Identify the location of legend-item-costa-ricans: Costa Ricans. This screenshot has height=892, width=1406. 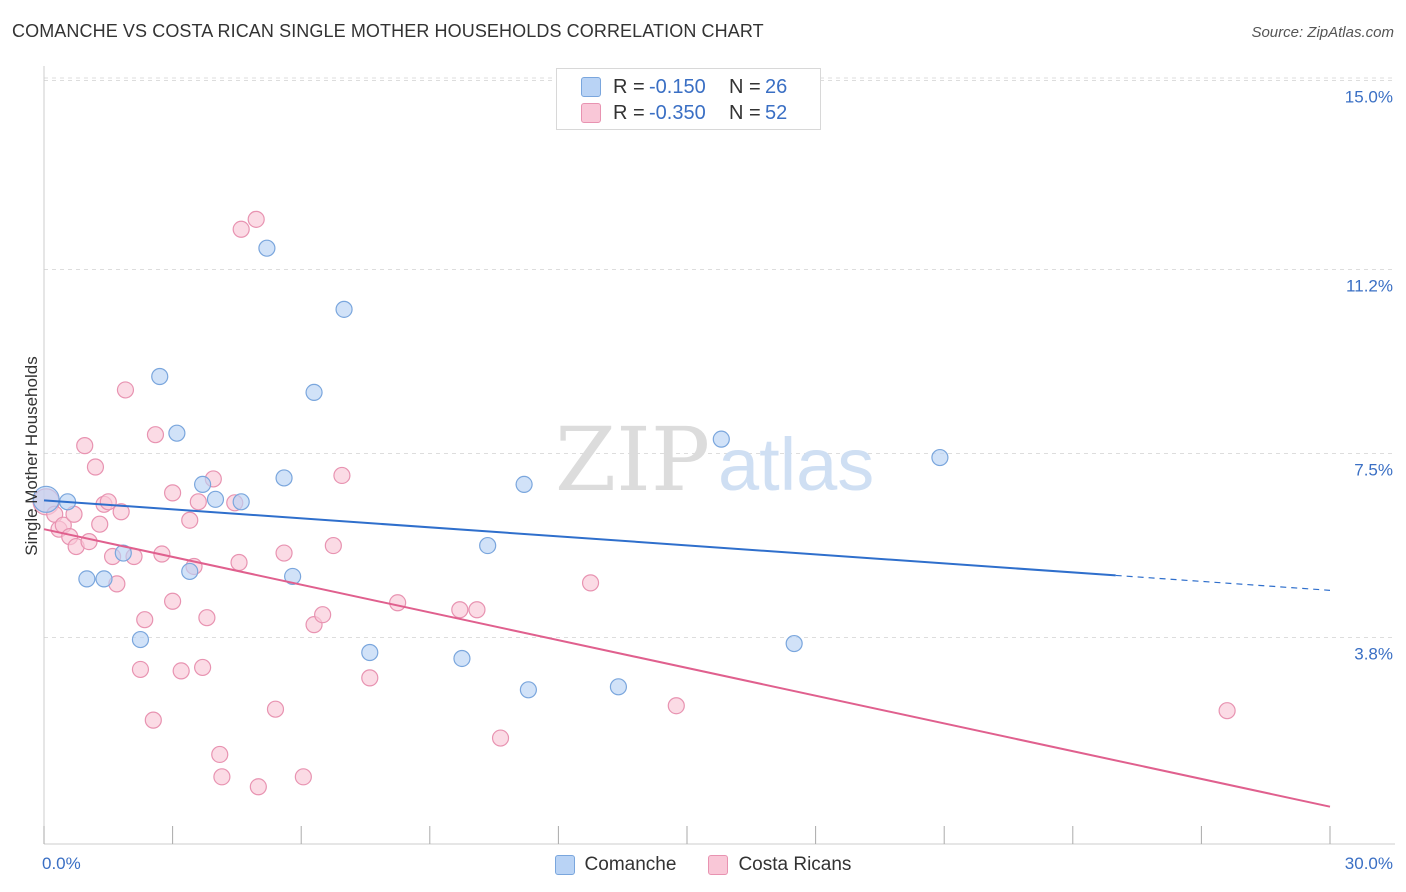
(779, 865).